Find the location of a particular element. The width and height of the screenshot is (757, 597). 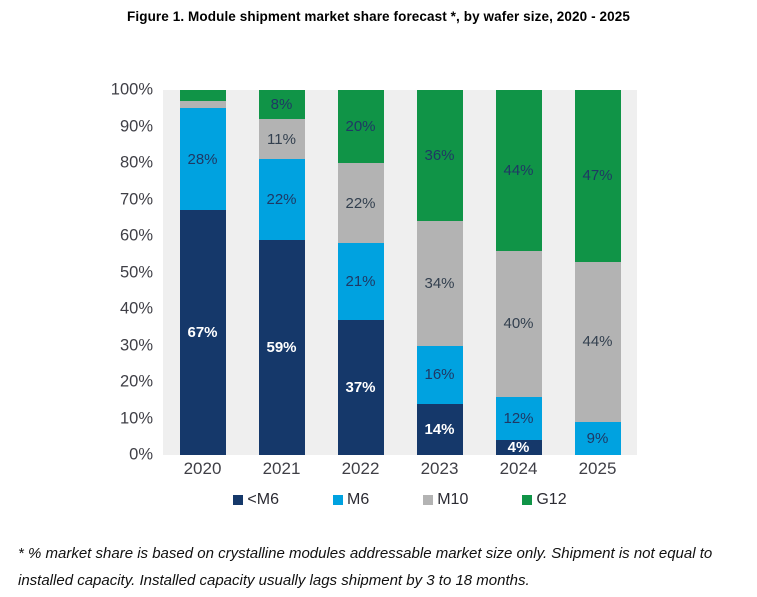

bar-segment-M6: 12% is located at coordinates (518, 418).